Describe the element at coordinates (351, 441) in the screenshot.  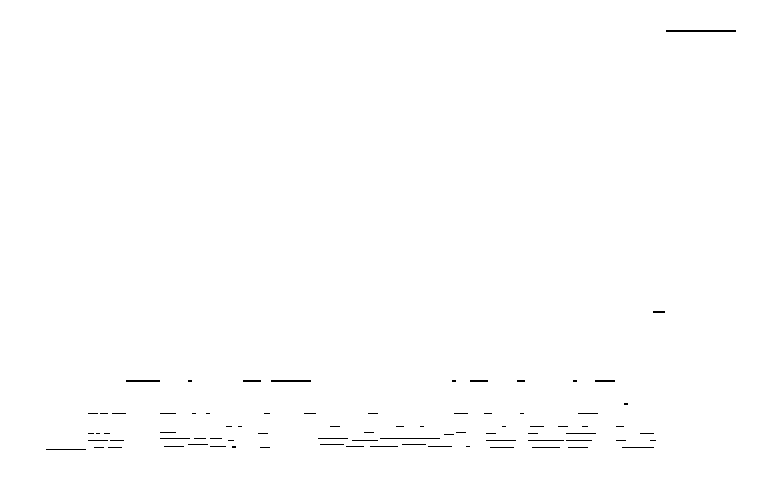
I see `dot-fragment-row` at that location.